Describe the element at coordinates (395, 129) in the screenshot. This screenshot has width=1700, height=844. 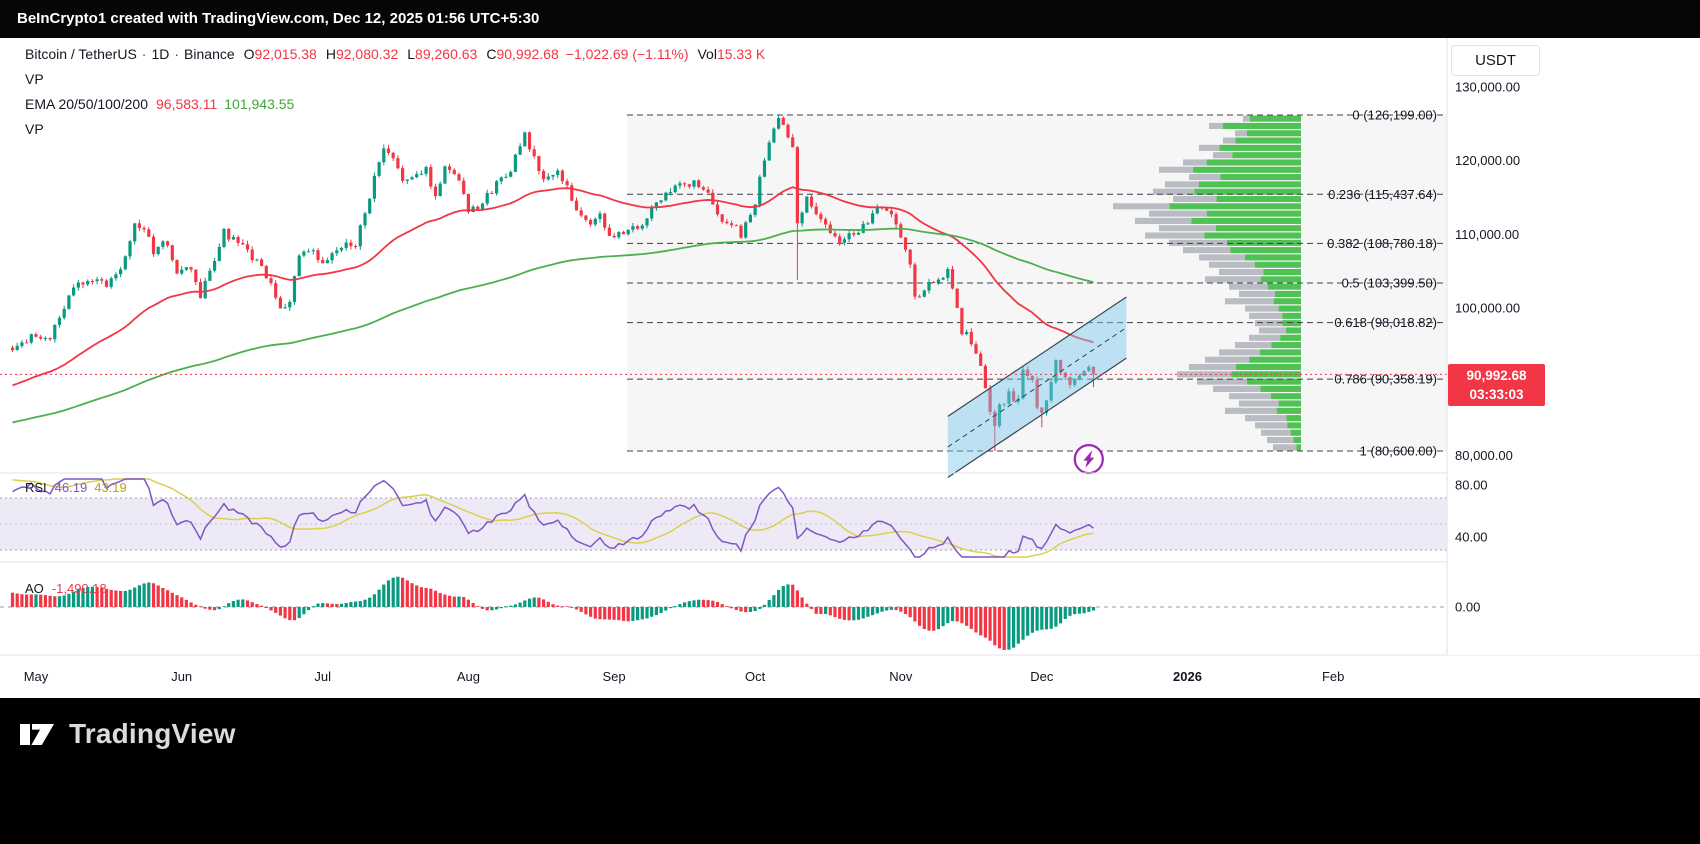
I see `vp-indicator-row-2: VP` at that location.